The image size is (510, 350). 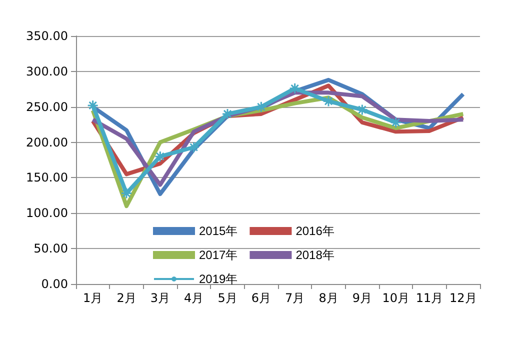 What do you see at coordinates (218, 255) in the screenshot?
I see `legend-label: 2017年` at bounding box center [218, 255].